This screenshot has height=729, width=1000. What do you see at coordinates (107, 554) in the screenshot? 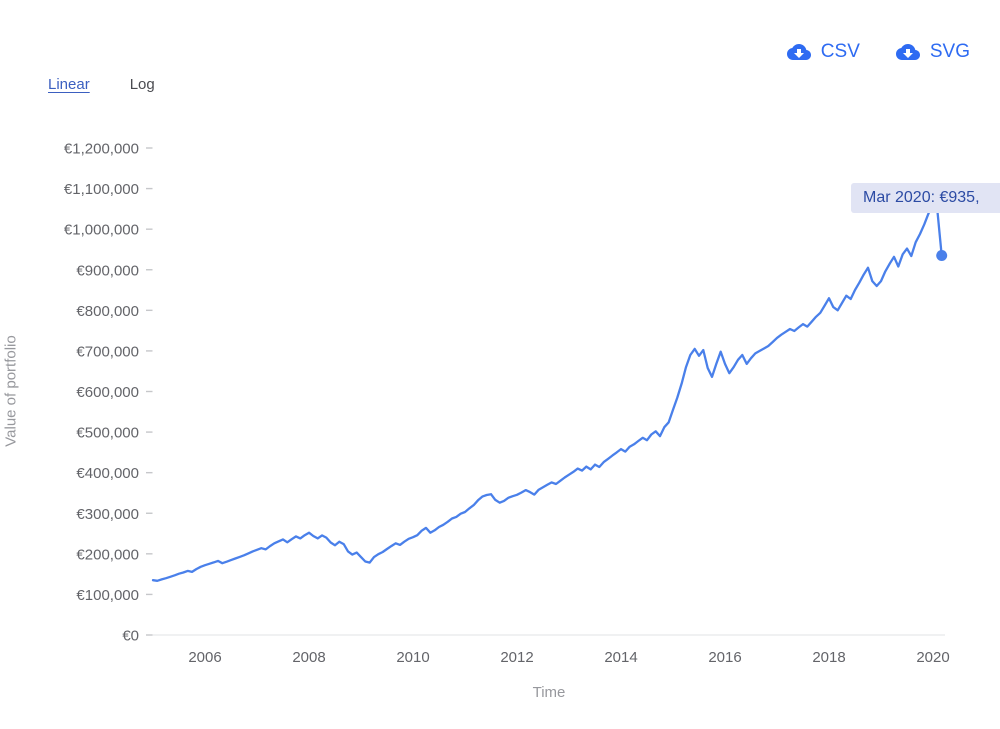
I see `y-tick-label: €200,000` at bounding box center [107, 554].